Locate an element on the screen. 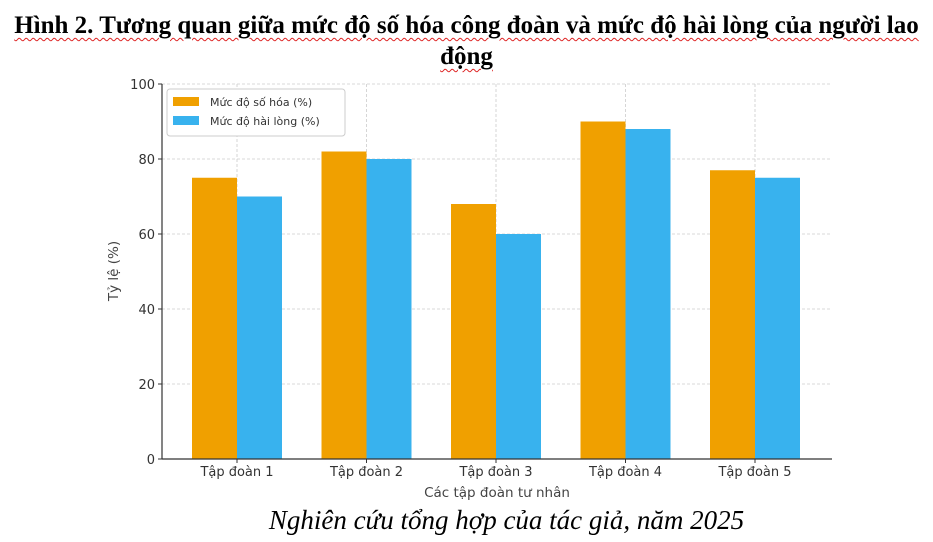  y-tick-label: 0 is located at coordinates (151, 460).